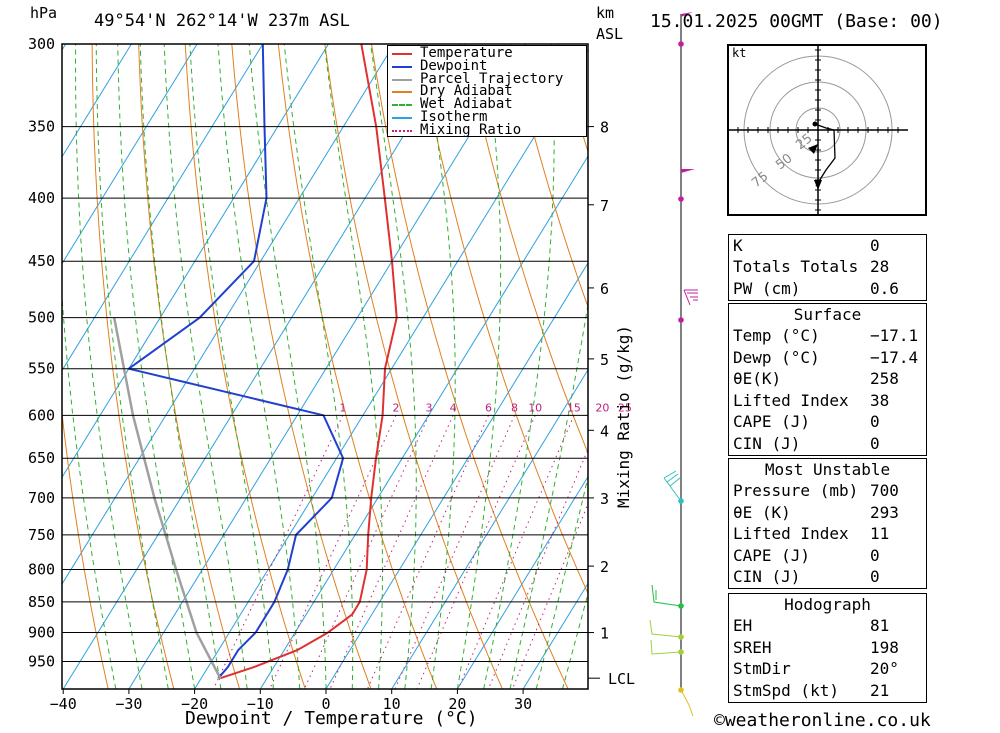  Describe the element at coordinates (772, 422) in the screenshot. I see `surface-cape-label: CAPE (J)` at that location.